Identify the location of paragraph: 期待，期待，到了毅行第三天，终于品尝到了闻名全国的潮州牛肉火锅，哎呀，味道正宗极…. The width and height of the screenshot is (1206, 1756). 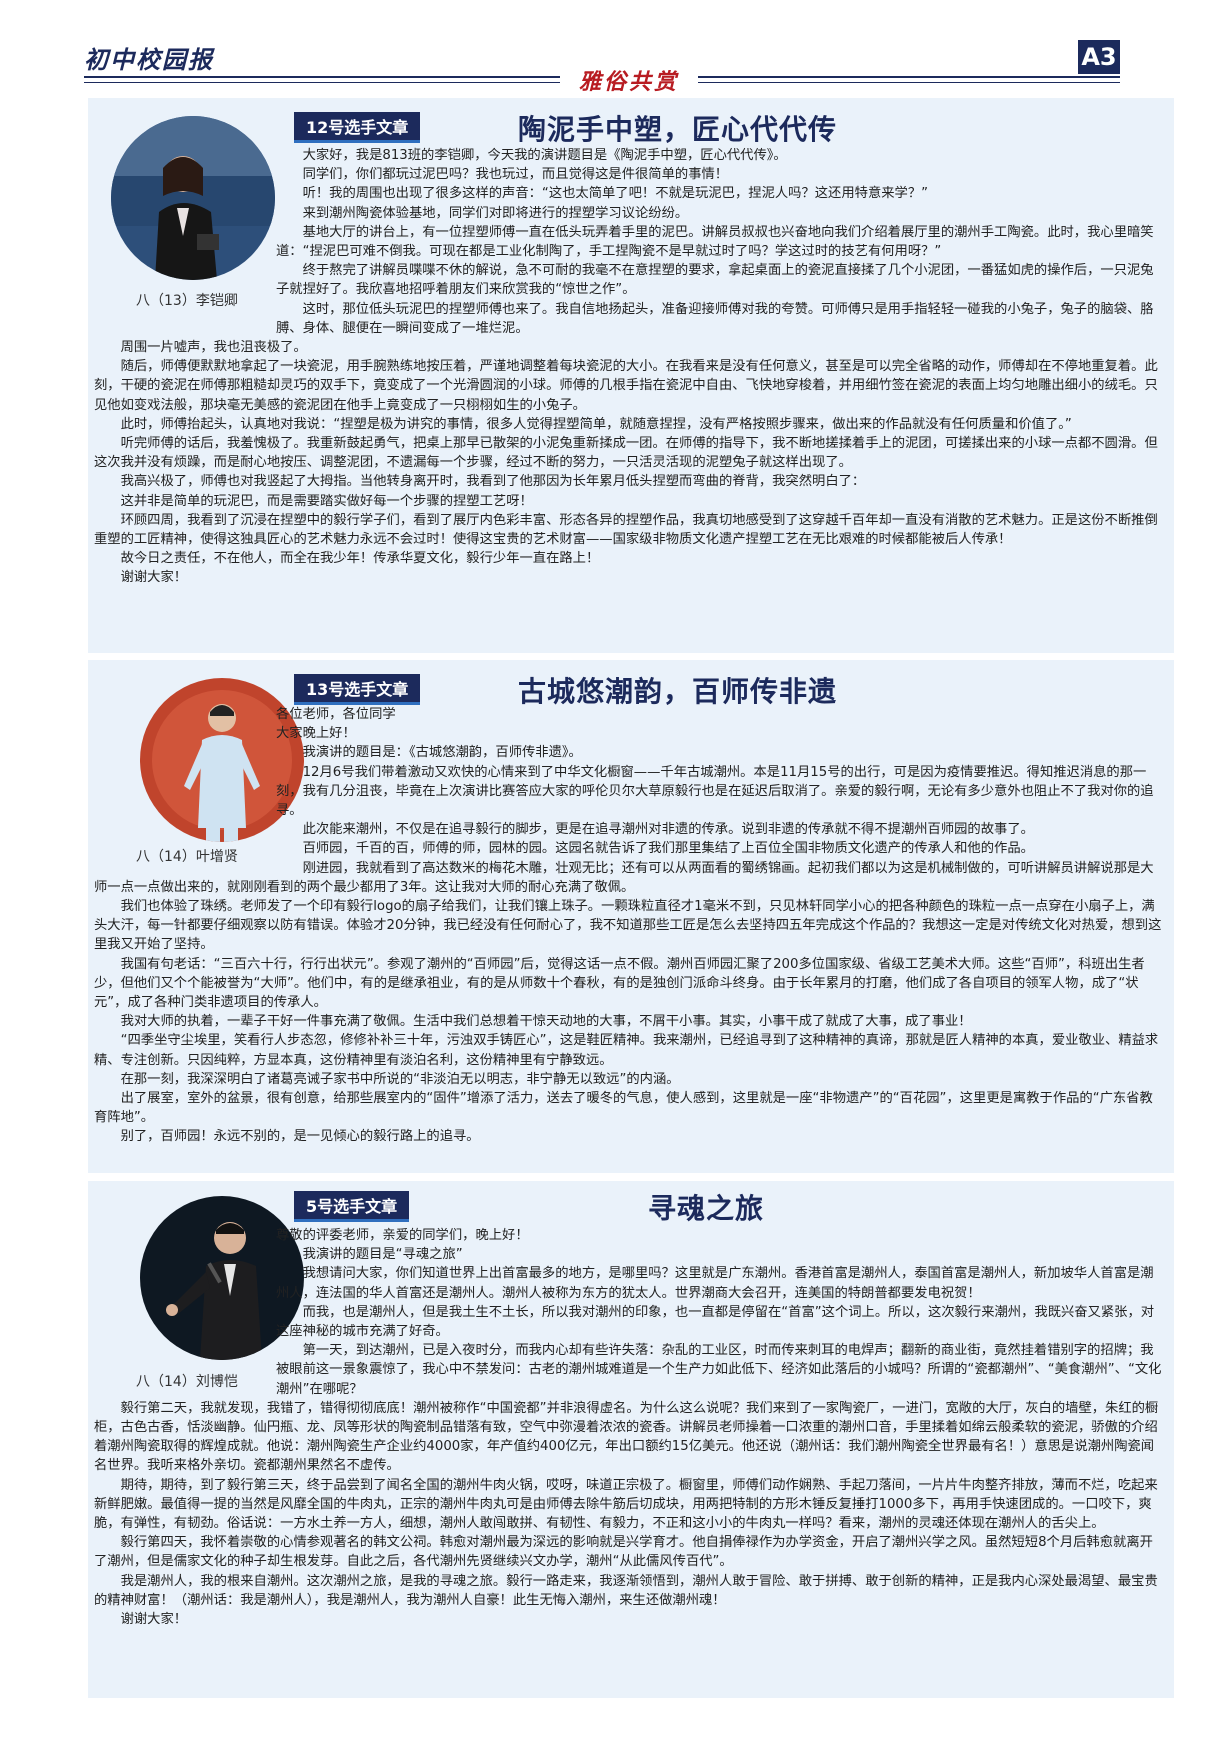
(626, 1504).